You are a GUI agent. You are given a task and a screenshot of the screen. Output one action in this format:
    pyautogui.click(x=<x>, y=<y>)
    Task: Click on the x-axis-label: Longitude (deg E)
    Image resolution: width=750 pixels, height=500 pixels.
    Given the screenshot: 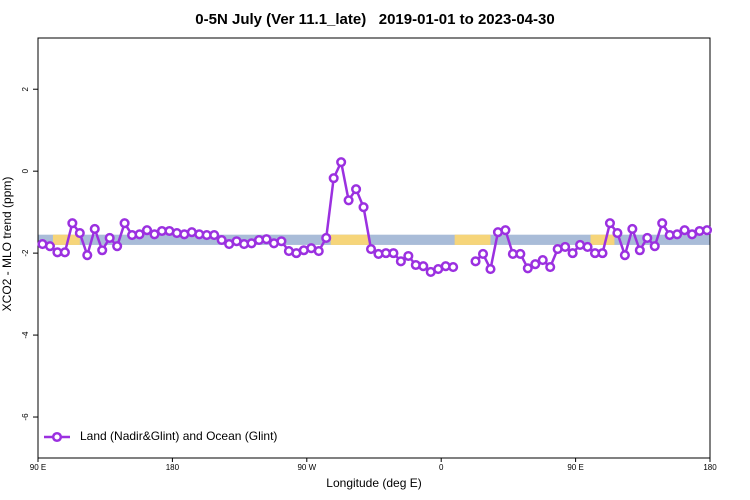 What is the action you would take?
    pyautogui.click(x=373, y=483)
    